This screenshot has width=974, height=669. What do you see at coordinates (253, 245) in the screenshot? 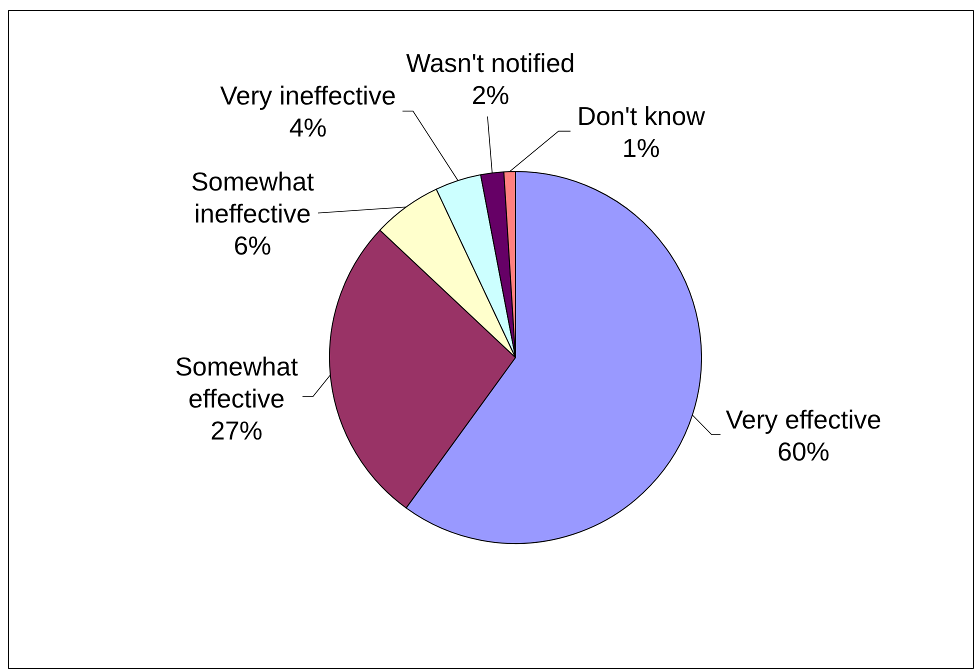
I see `data-label: 6%` at bounding box center [253, 245].